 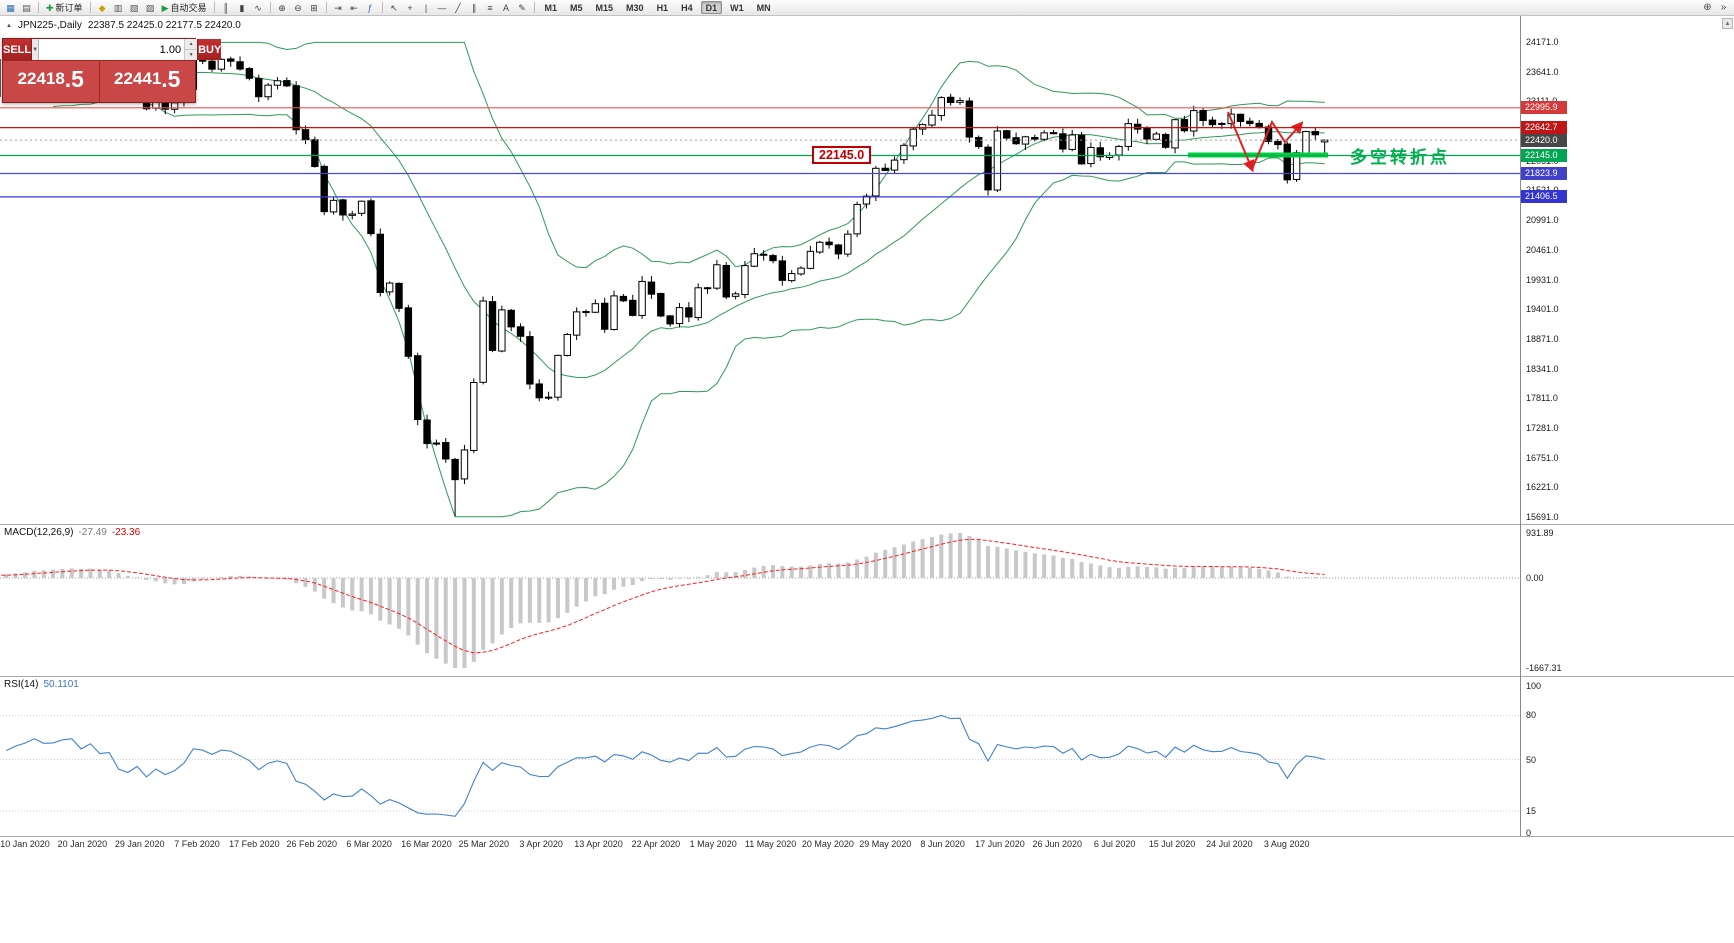 What do you see at coordinates (191, 44) in the screenshot?
I see `volume-increase-button: ▲` at bounding box center [191, 44].